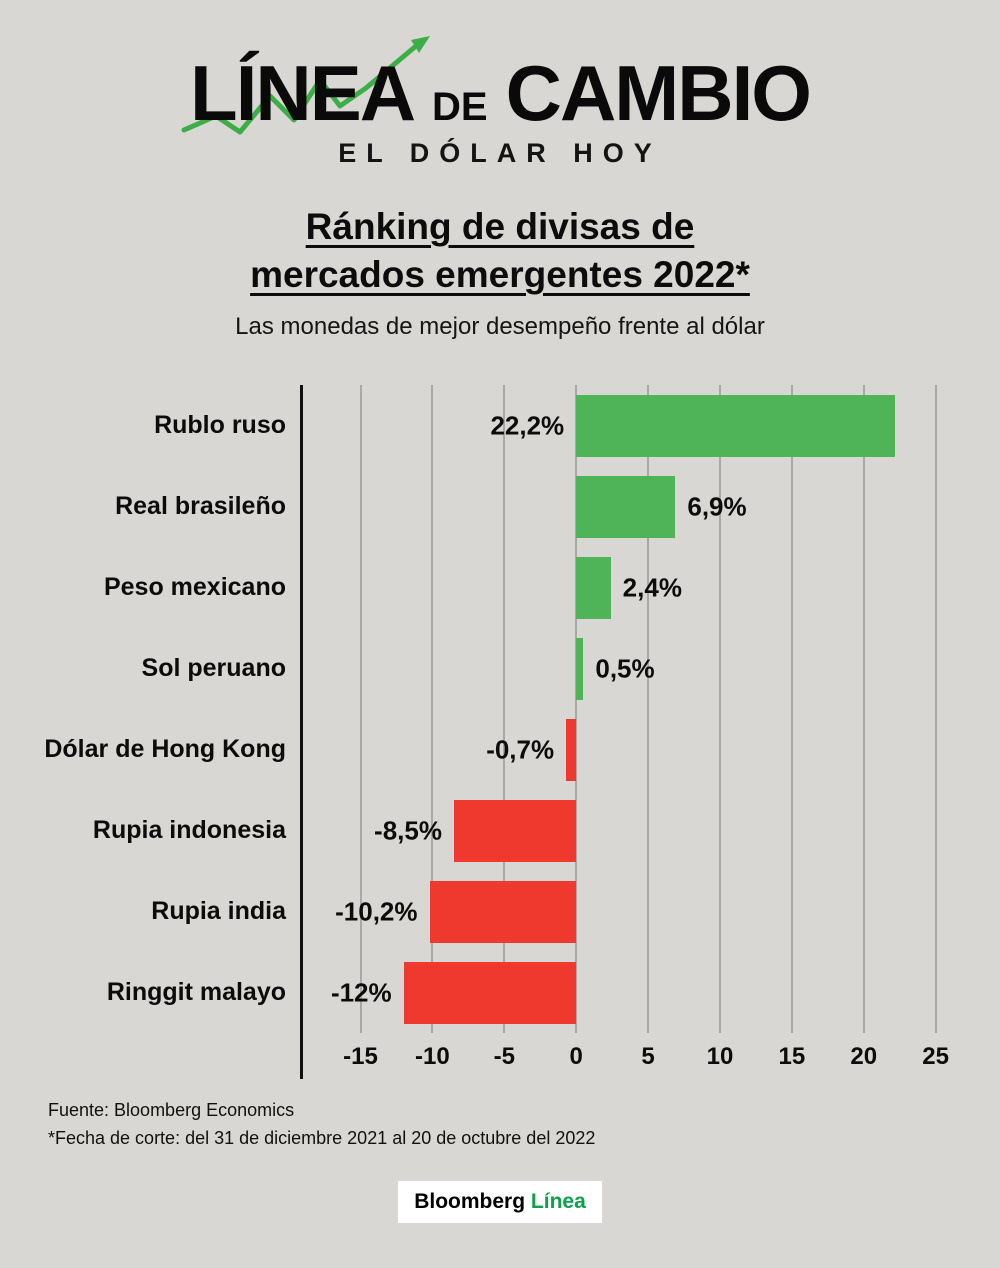 The image size is (1000, 1268). Describe the element at coordinates (515, 830) in the screenshot. I see `bar-rupia-indonesia` at that location.